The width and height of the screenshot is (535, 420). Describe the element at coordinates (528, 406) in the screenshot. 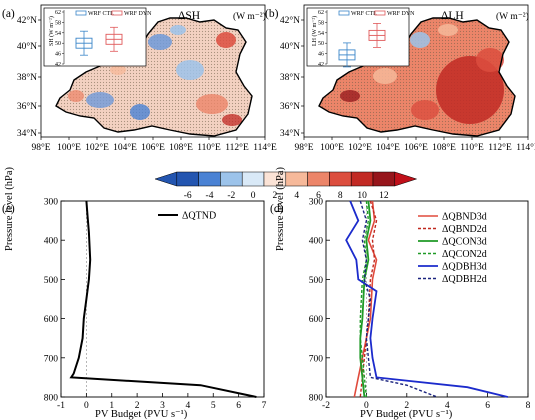

I see `x-tick-label: 8` at that location.